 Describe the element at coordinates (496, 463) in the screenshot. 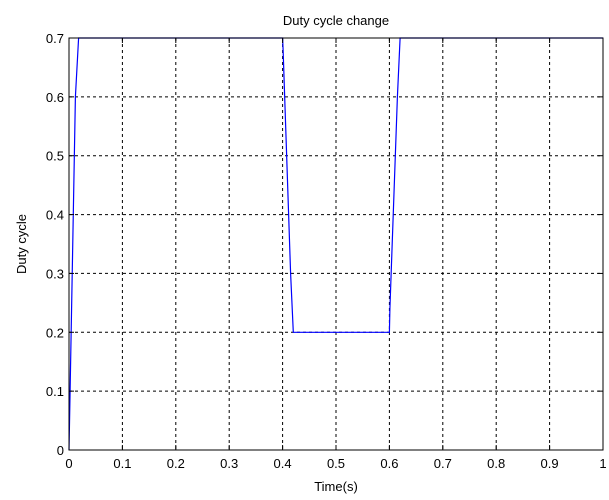

I see `x-tick-label: 0.8` at that location.